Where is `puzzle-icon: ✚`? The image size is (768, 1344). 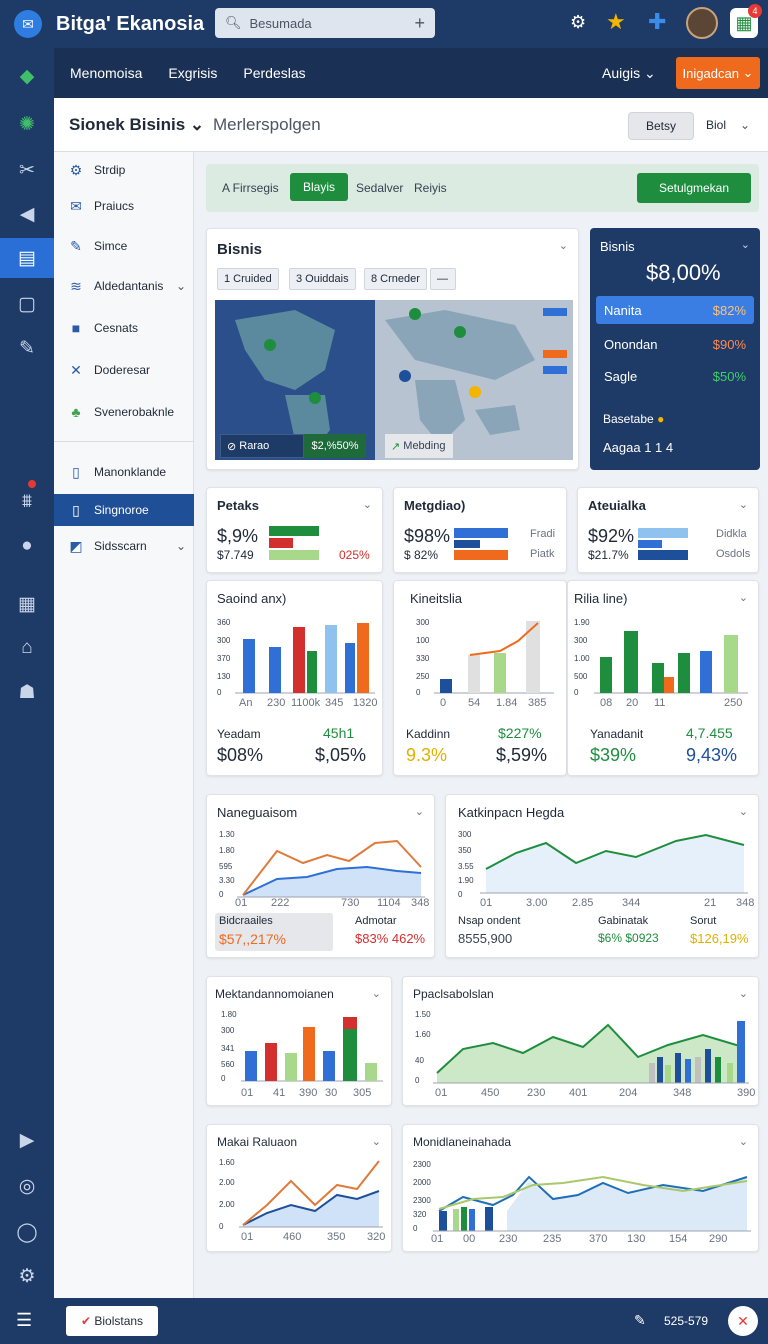
puzzle-icon: ✚ is located at coordinates (657, 21).